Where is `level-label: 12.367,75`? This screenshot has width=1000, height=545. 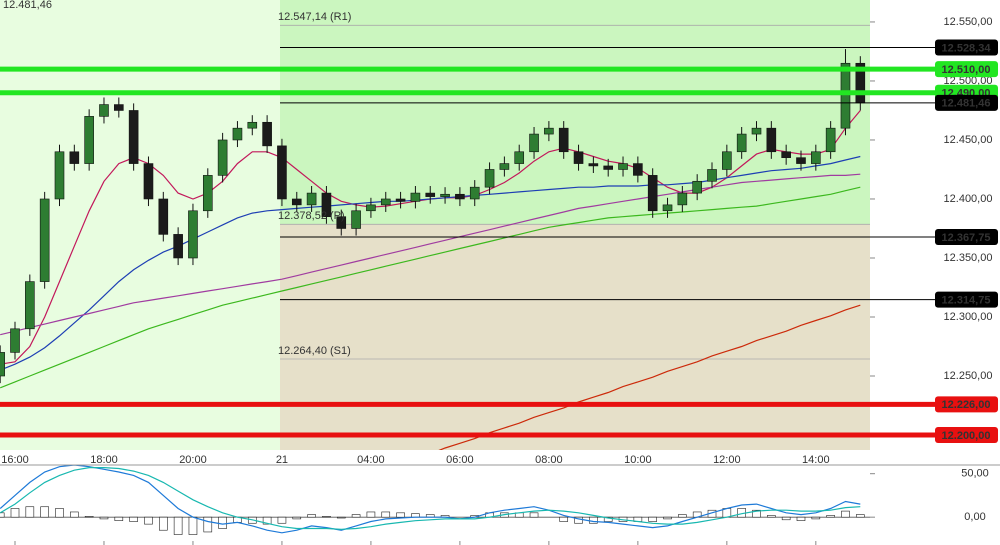 level-label: 12.367,75 is located at coordinates (966, 238).